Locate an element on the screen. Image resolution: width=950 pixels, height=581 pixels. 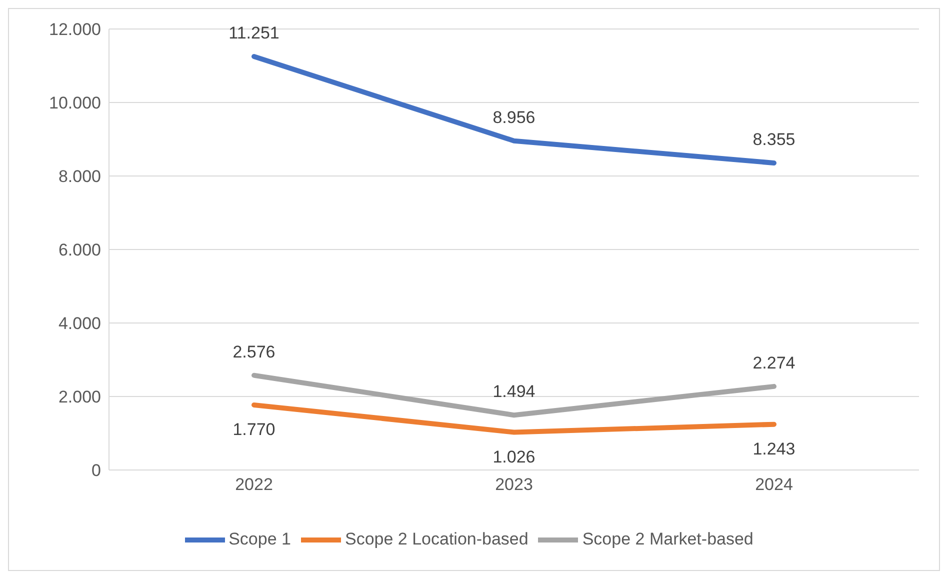
legend-label: Scope 1 is located at coordinates (259, 538).